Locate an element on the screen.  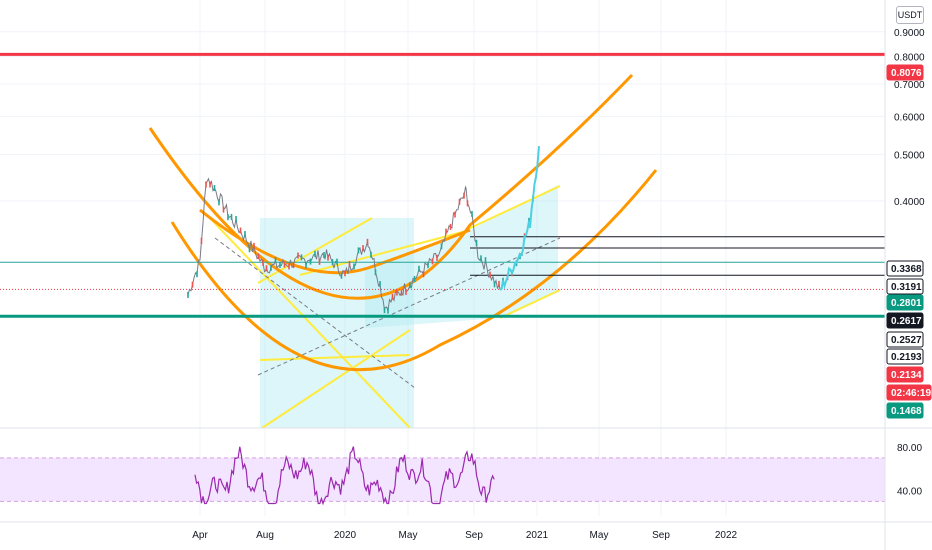
highlight-series is located at coordinates (519, 218).